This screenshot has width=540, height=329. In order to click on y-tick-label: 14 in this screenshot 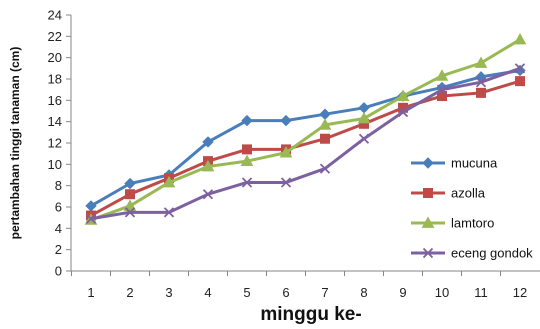, I will do `click(55, 121)`.